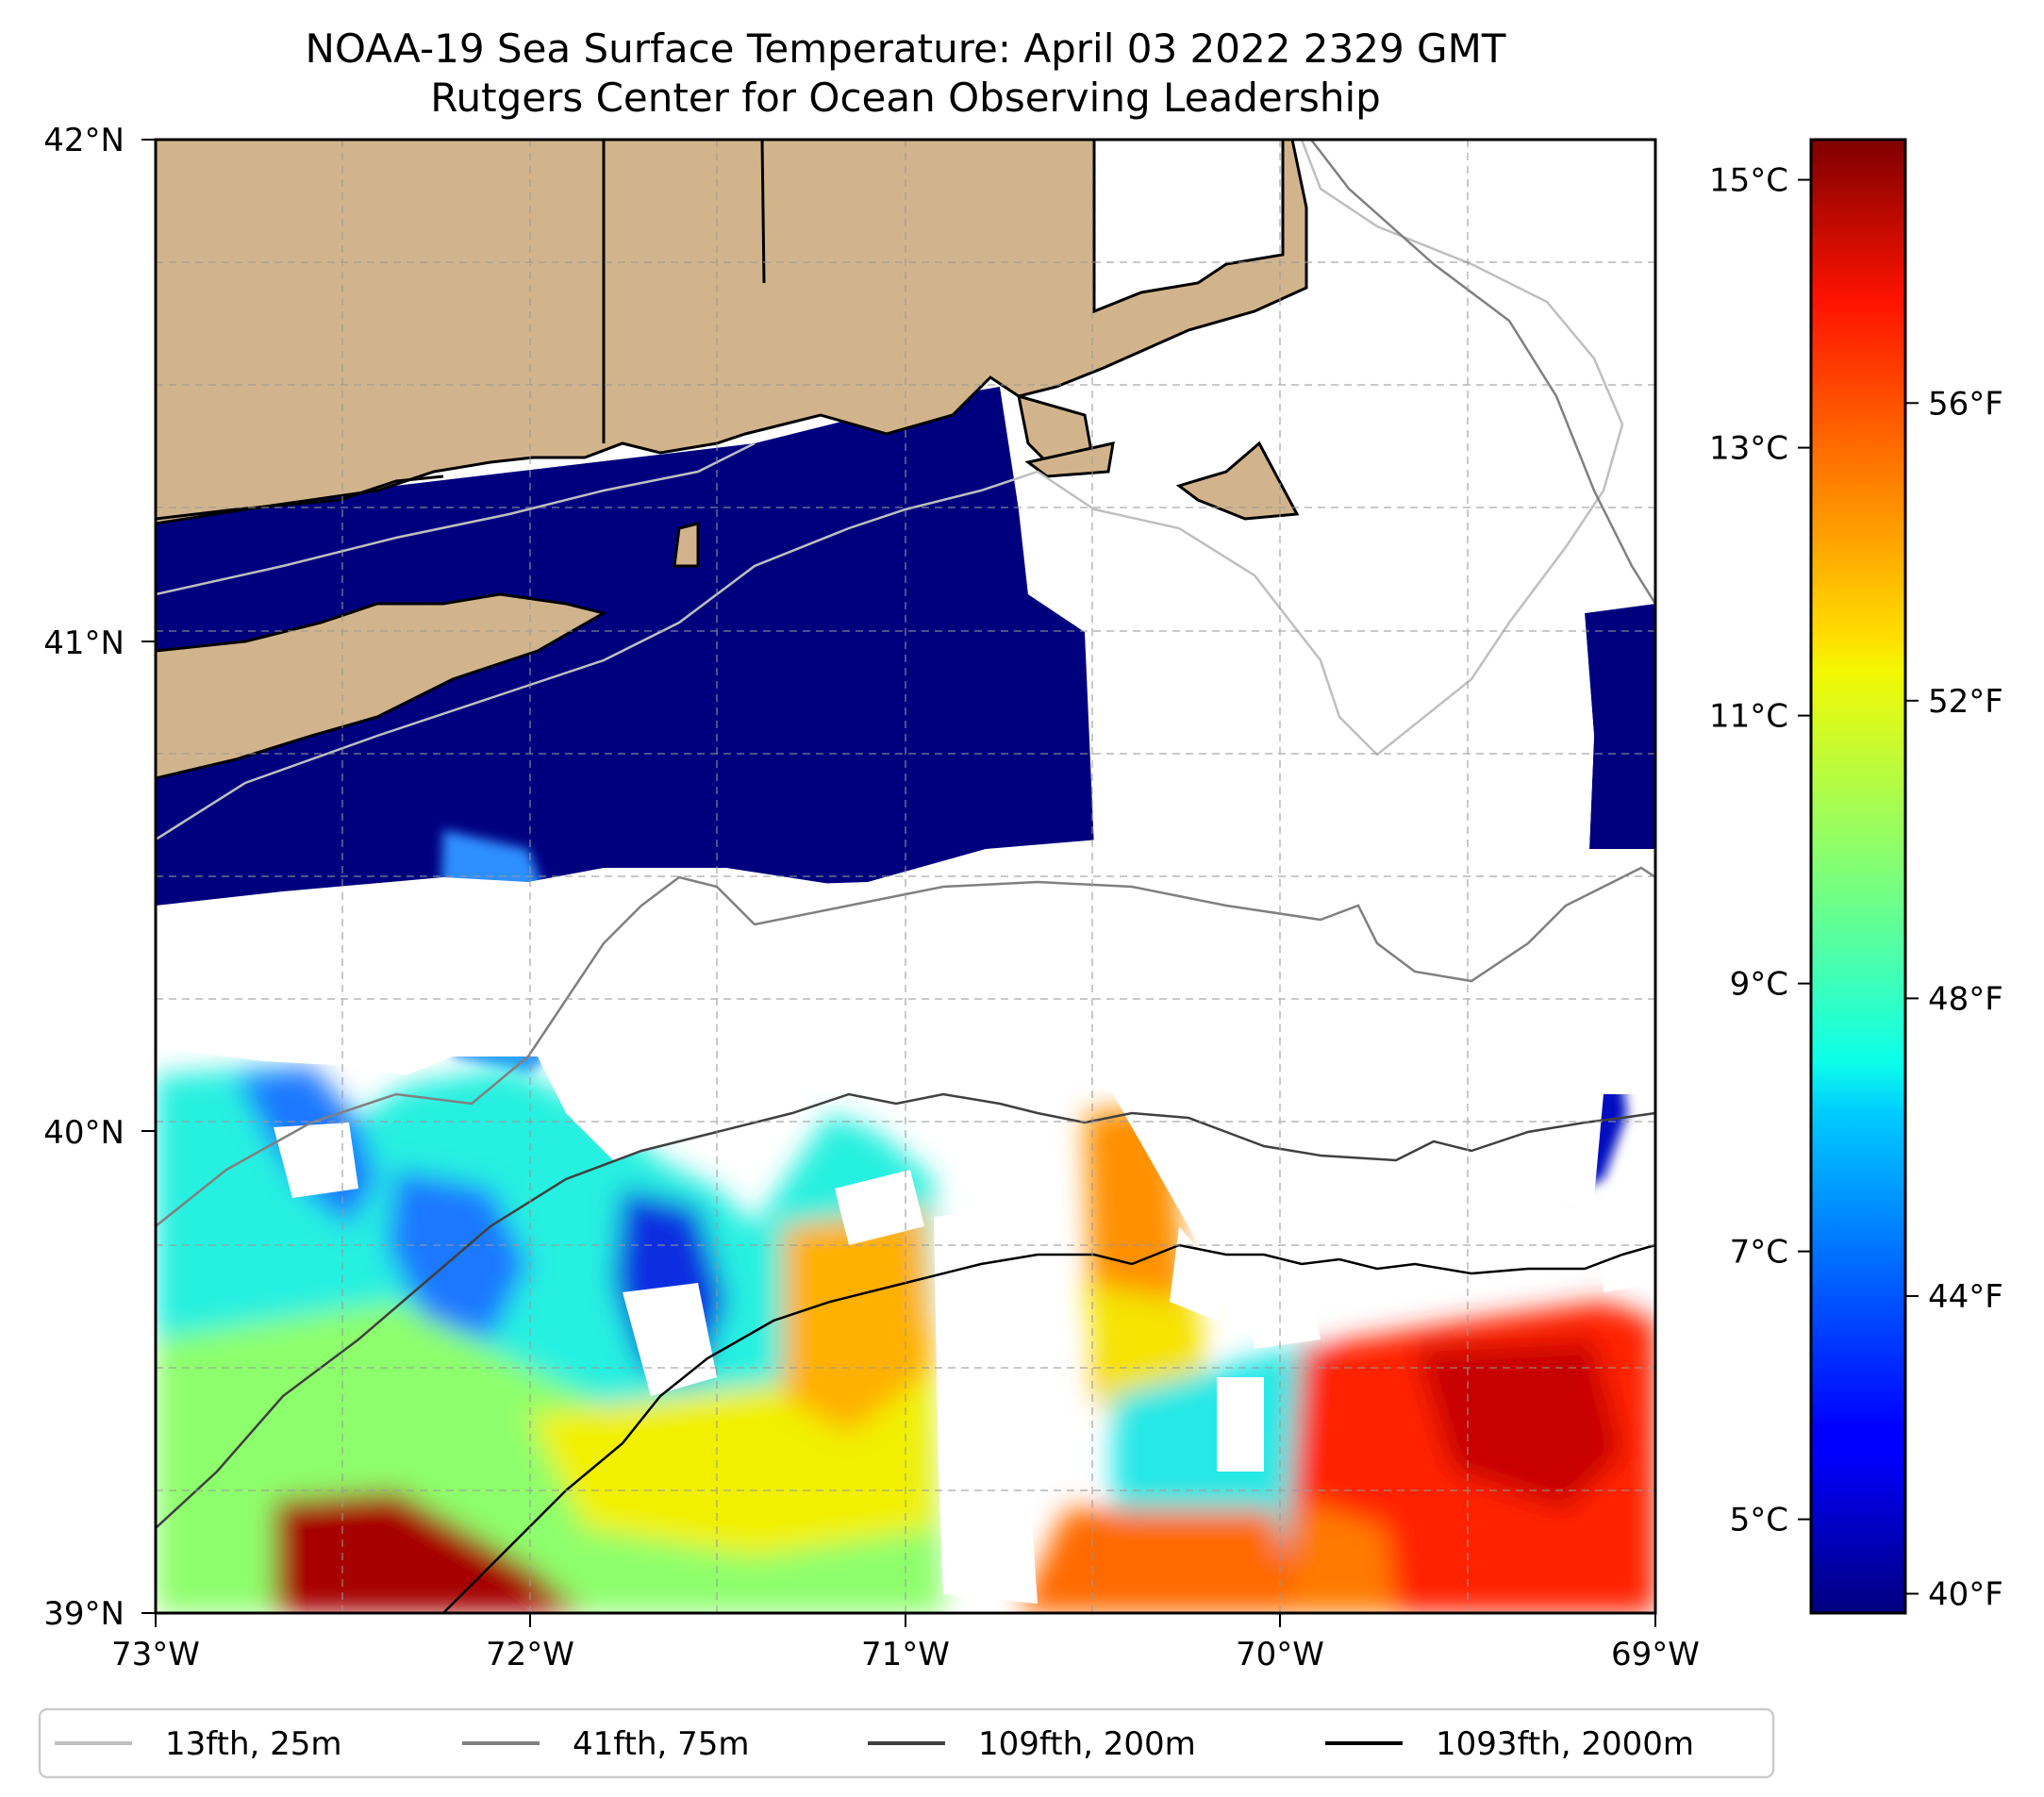 The image size is (2044, 1797). Describe the element at coordinates (84, 1614) in the screenshot. I see `lat-label-39: 39°N` at that location.